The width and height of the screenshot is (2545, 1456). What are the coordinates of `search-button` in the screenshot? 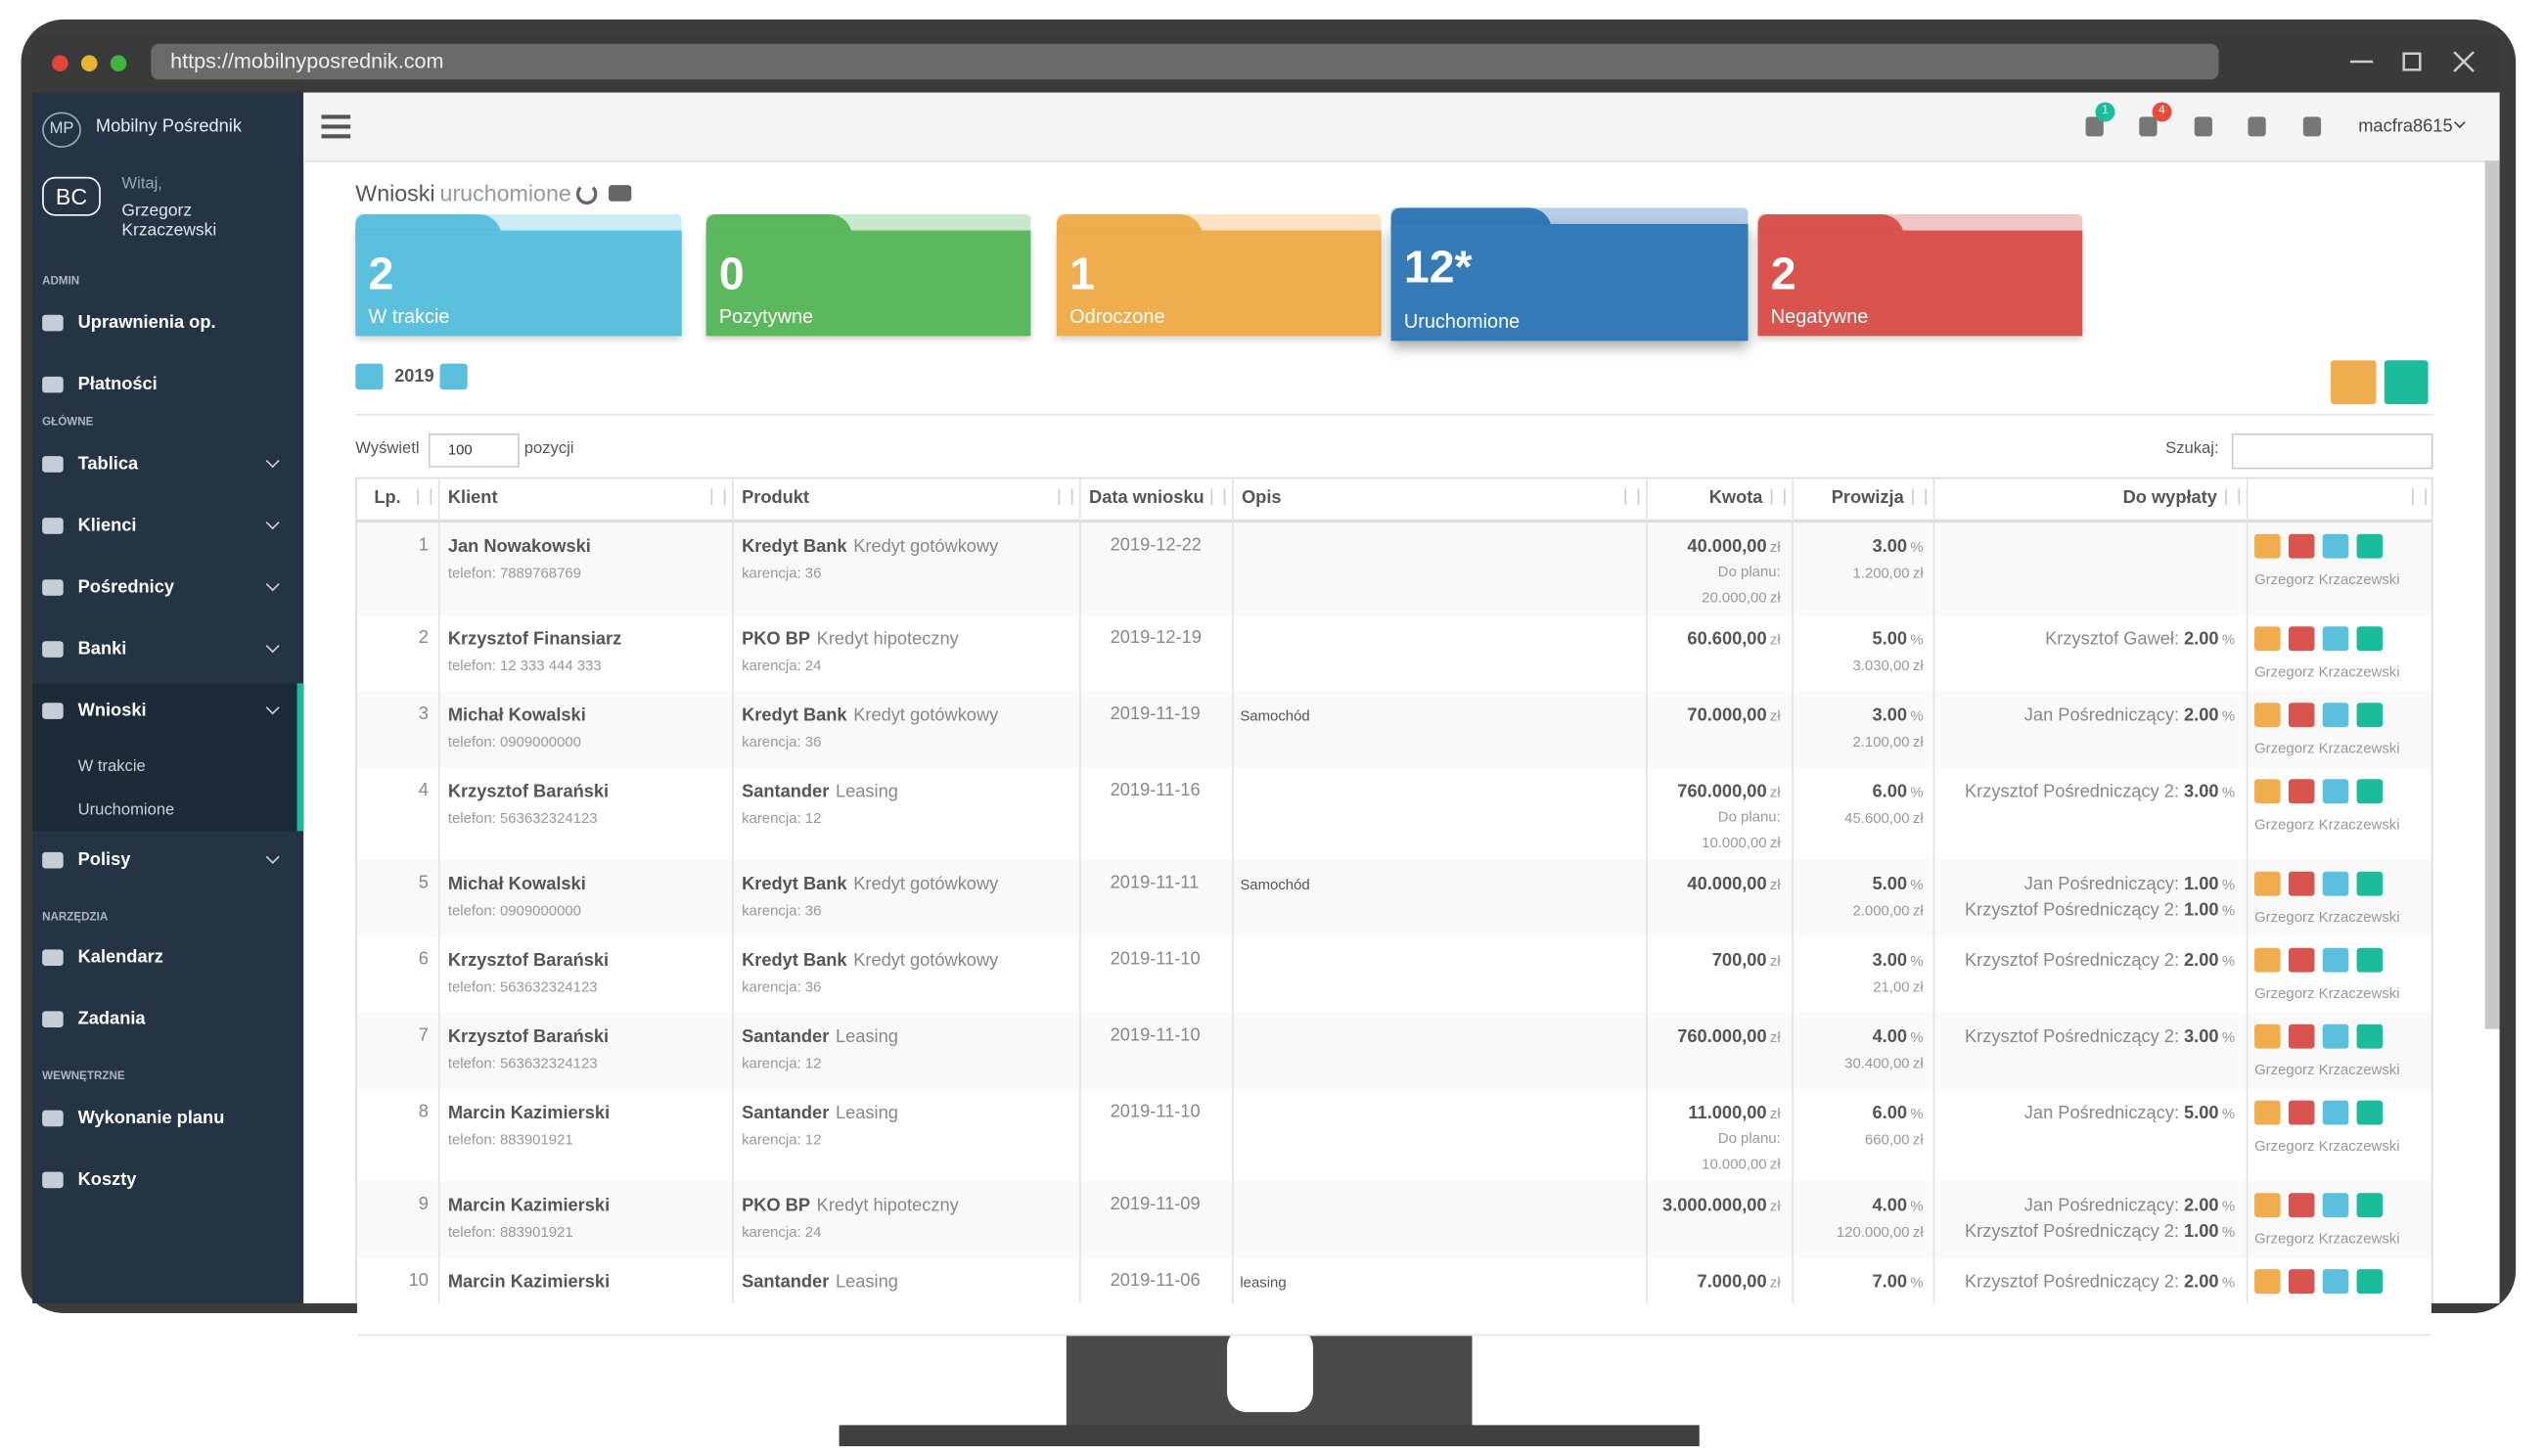 It's located at (2354, 382).